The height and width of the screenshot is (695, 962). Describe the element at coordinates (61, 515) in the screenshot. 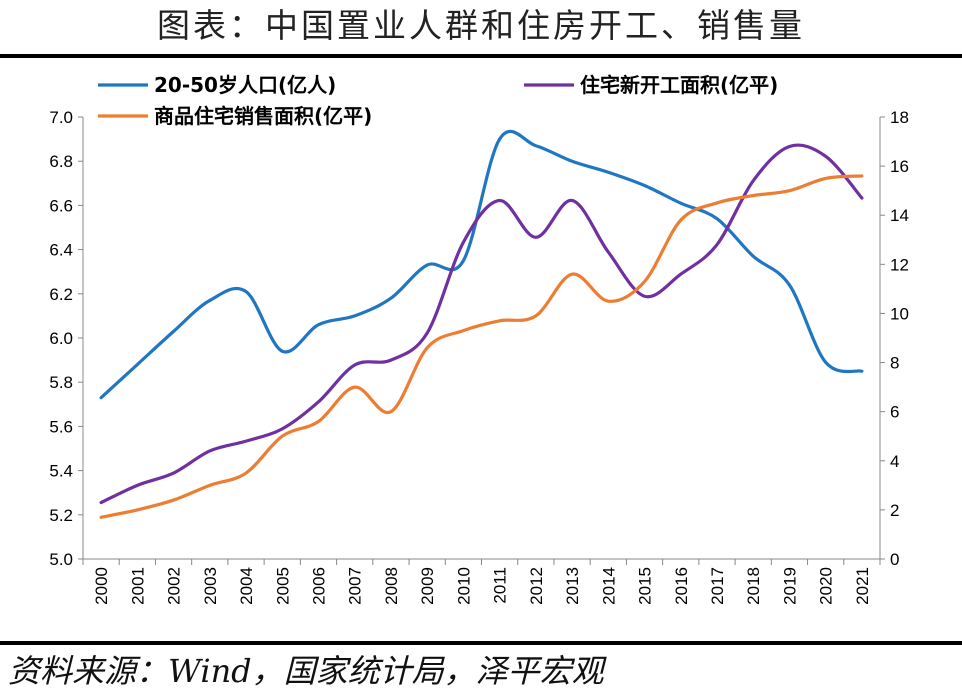

I see `left-tick-label: 5.2` at that location.